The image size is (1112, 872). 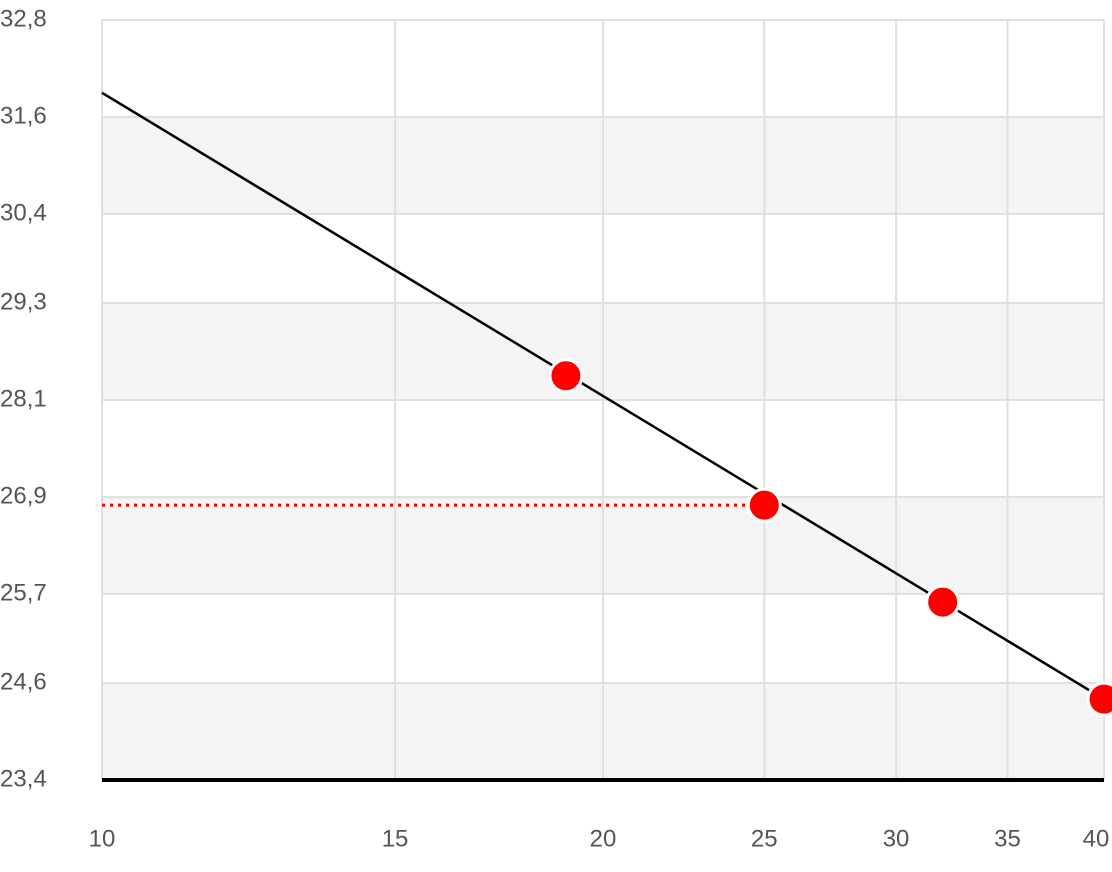 What do you see at coordinates (23, 778) in the screenshot?
I see `y-tick-label: 23,4` at bounding box center [23, 778].